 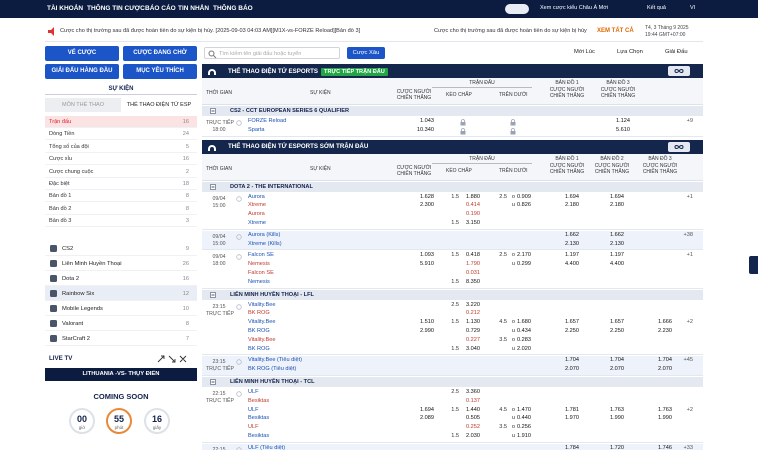 What do you see at coordinates (617, 322) in the screenshot?
I see `odds-map: 1.657` at bounding box center [617, 322].